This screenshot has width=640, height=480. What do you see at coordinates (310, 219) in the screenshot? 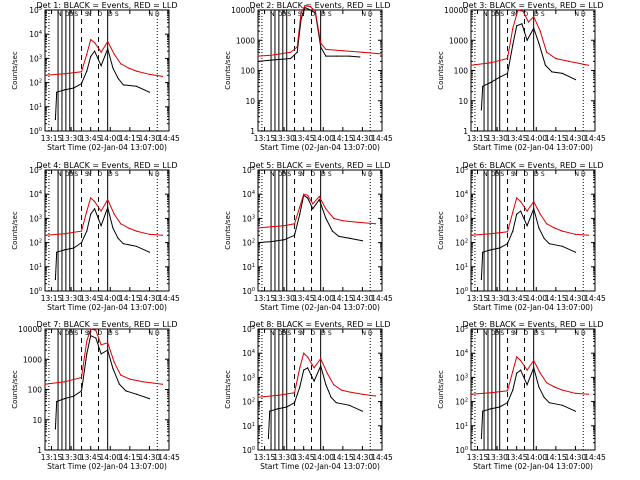
I see `series-line-events` at bounding box center [310, 219].